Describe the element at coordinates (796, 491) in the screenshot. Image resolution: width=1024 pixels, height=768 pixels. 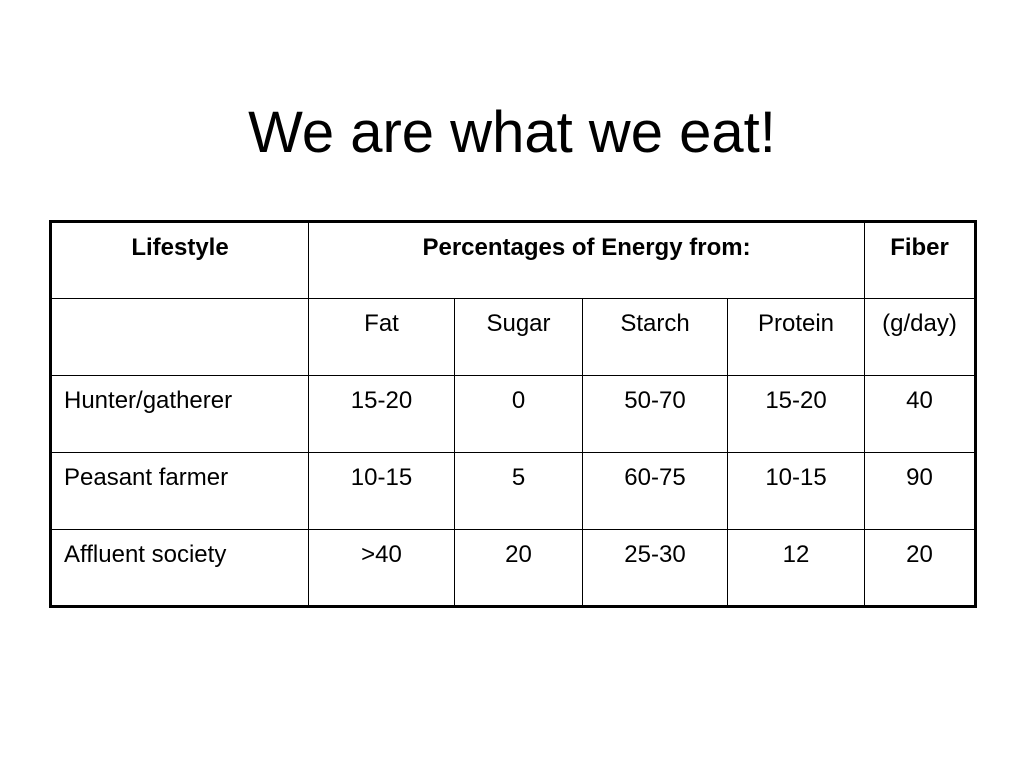
I see `cell-protein: 10-15` at that location.